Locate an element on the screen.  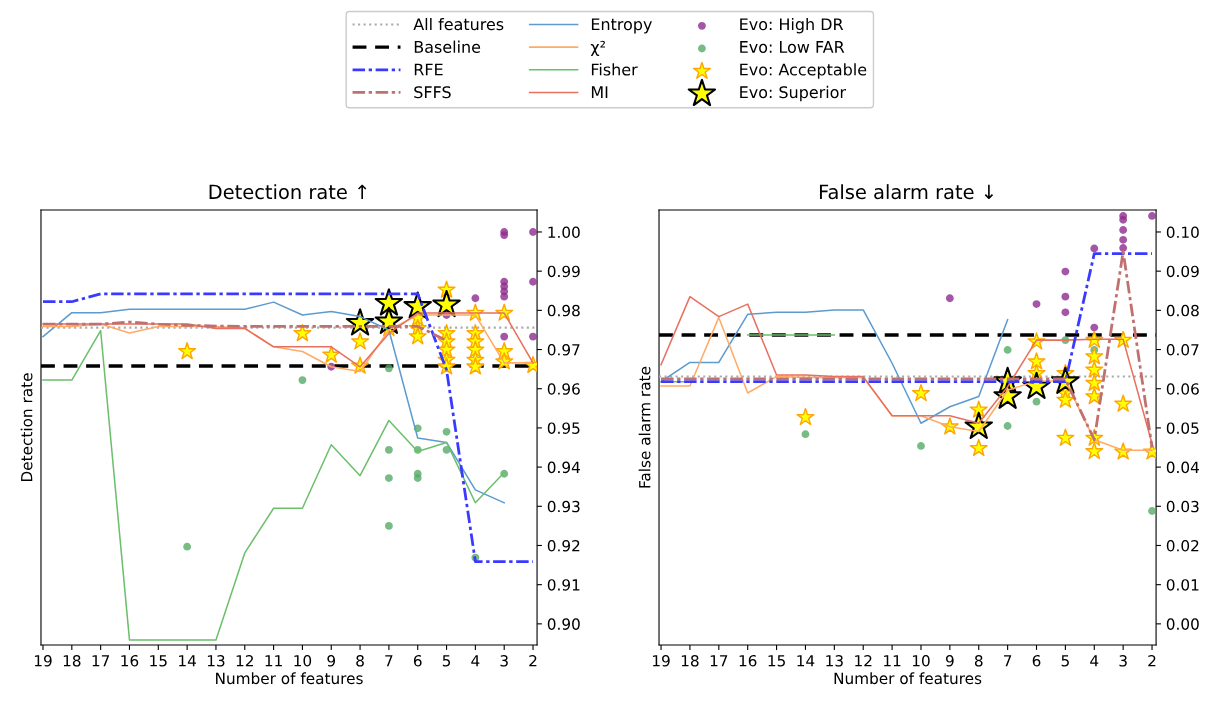
y-tick-label: 0.97 is located at coordinates (563, 350).